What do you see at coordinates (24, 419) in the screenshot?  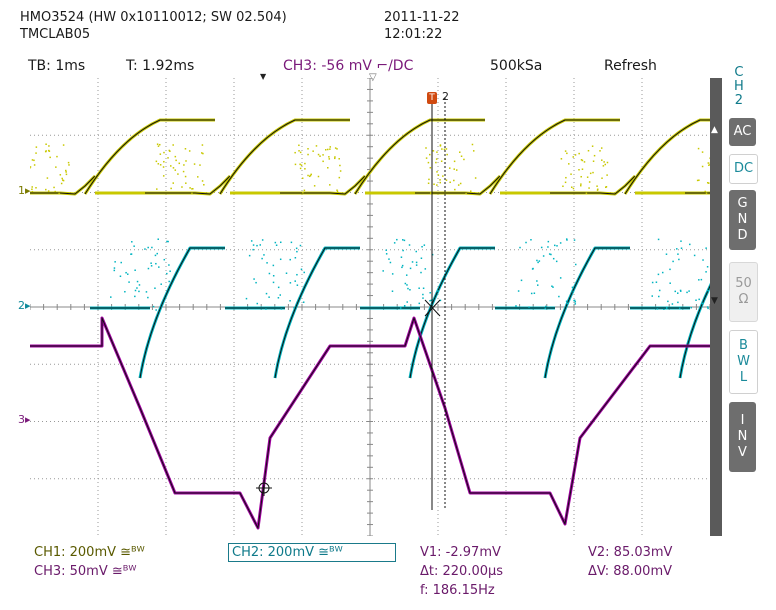 I see `ch3-level-marker: 3▸` at bounding box center [24, 419].